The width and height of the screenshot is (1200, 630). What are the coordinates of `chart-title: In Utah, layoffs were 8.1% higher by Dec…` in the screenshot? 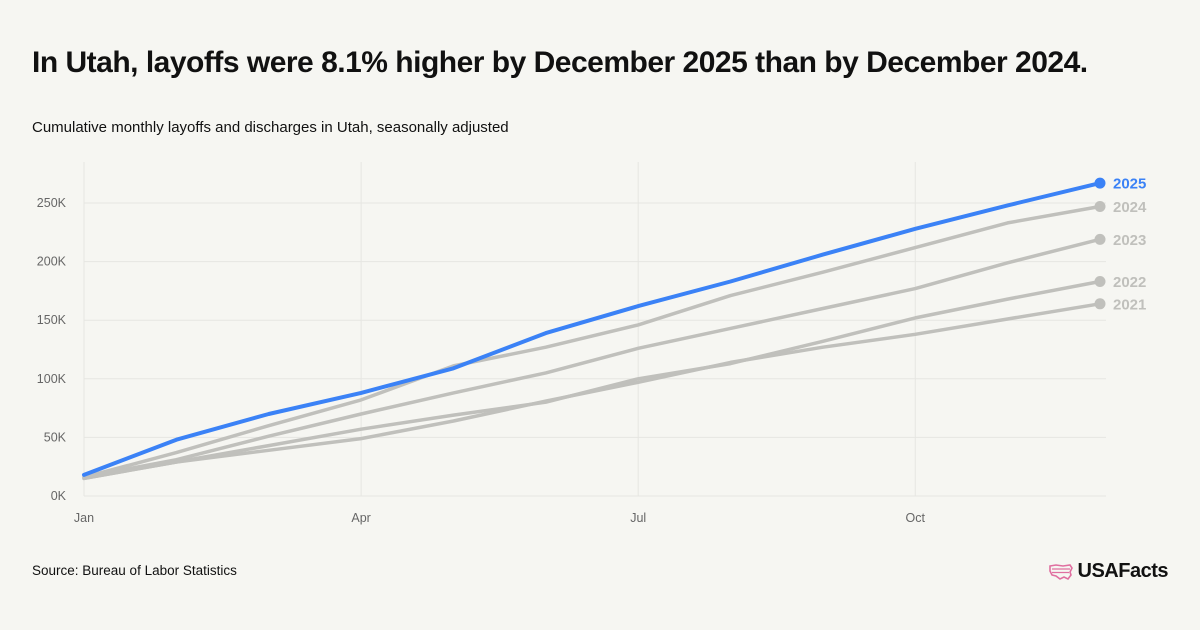 It's located at (560, 62).